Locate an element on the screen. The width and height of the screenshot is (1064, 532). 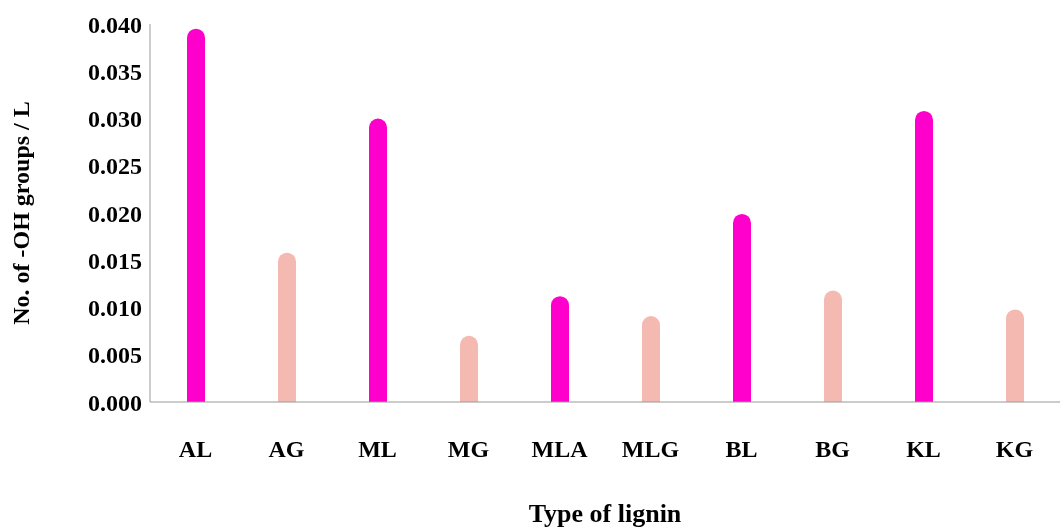
y-tick-label: 0.025 is located at coordinates (115, 166).